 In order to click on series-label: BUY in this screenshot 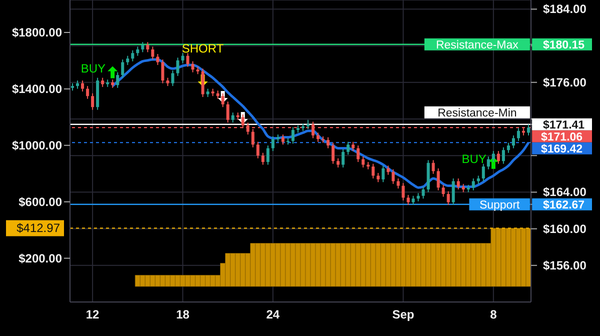, I will do `click(93, 68)`.